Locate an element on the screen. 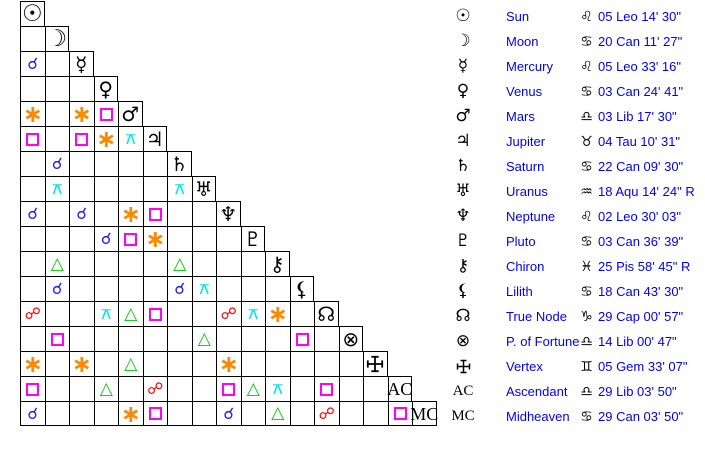  aspect-cell-lilith-mercury is located at coordinates (81, 288).